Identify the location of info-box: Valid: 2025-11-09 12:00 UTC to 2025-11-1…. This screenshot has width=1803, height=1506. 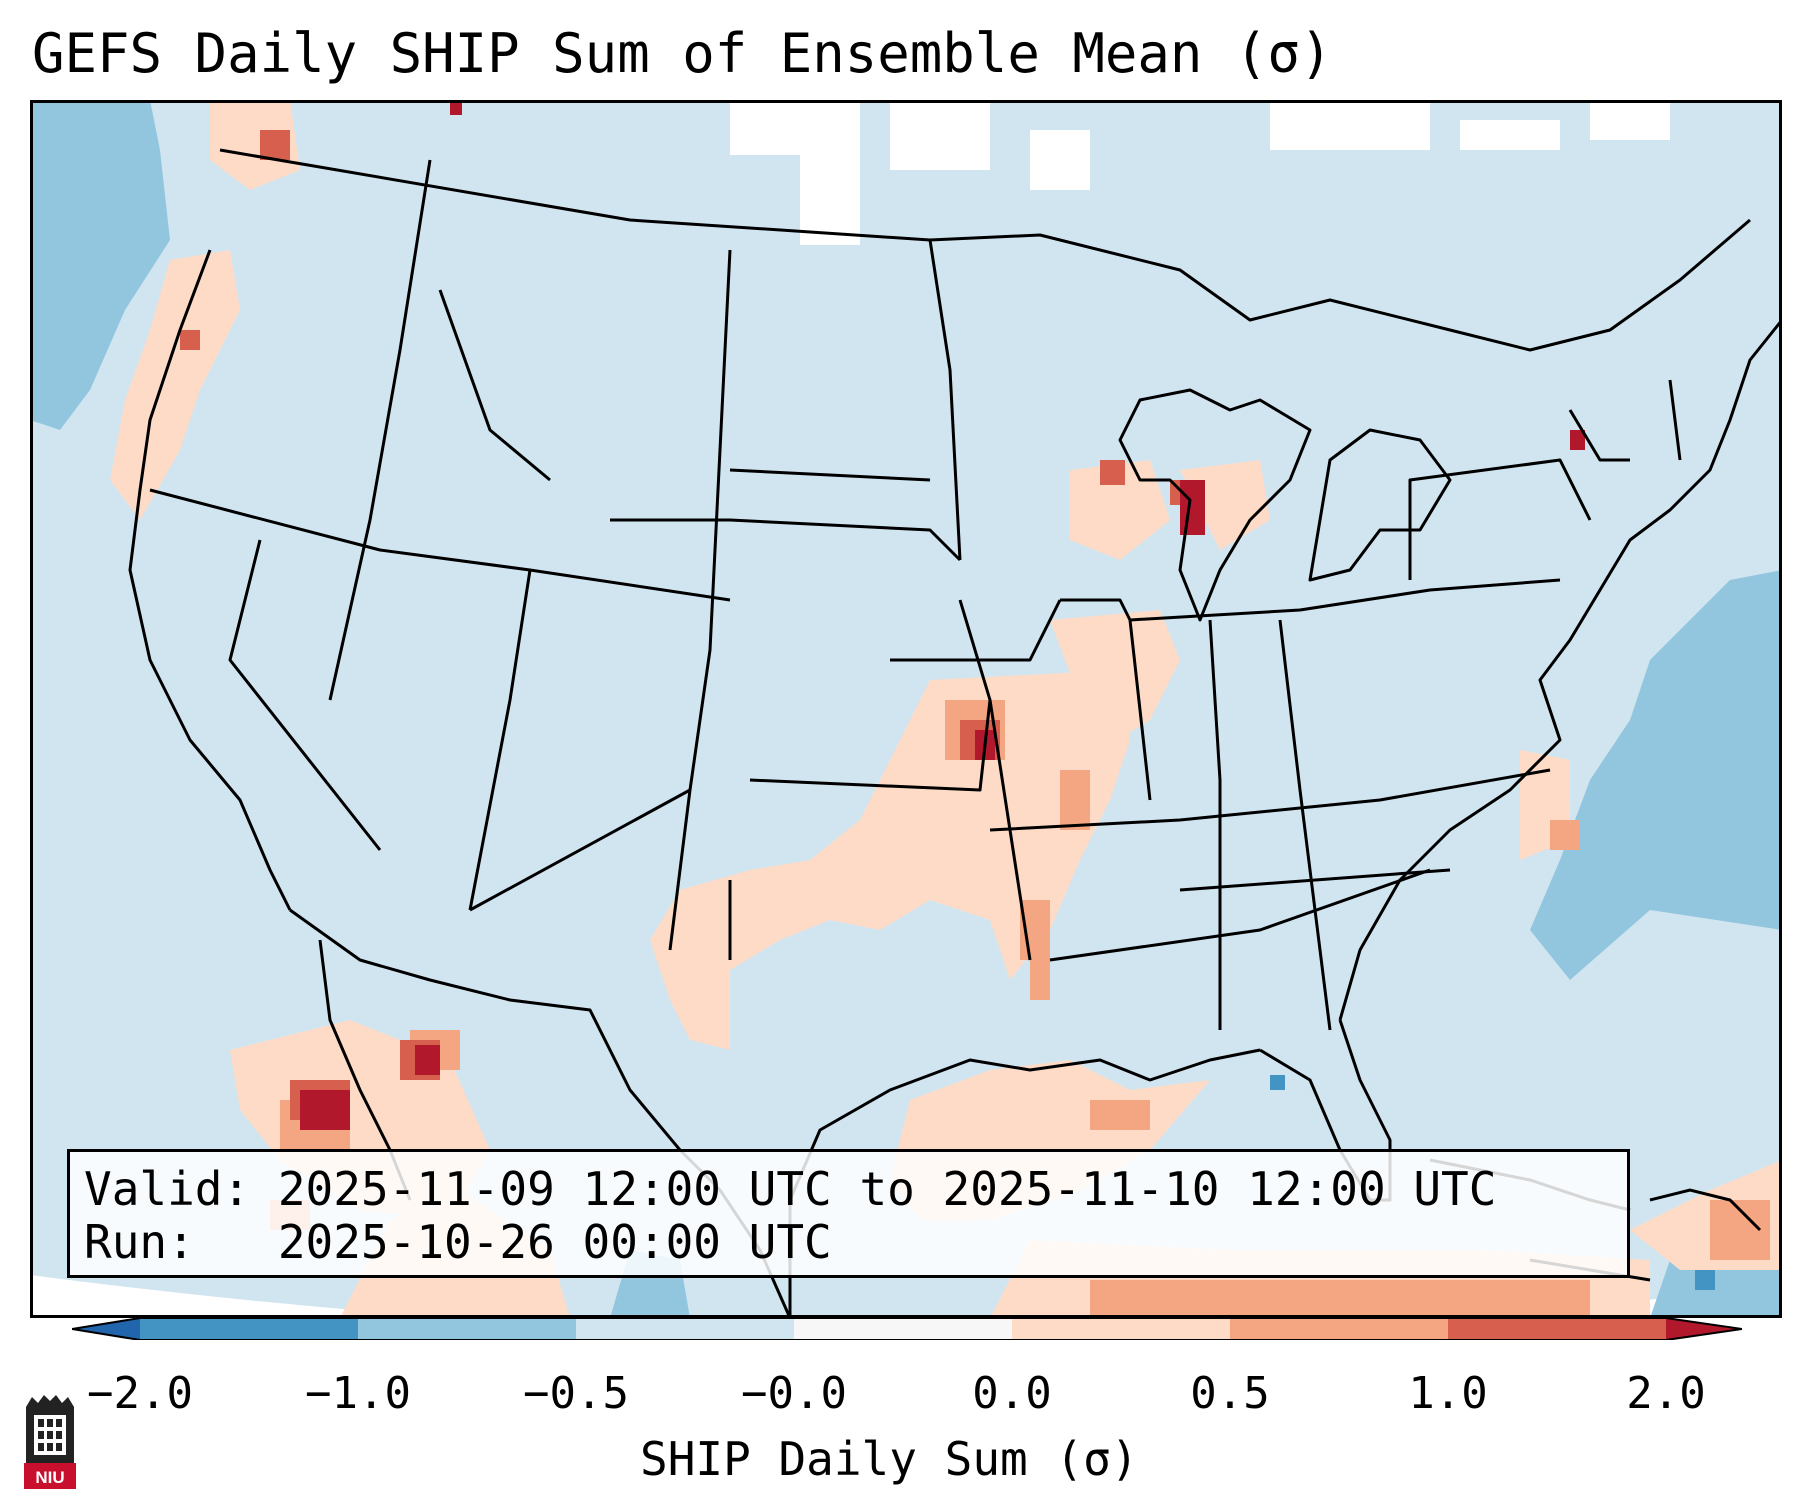
(848, 1213).